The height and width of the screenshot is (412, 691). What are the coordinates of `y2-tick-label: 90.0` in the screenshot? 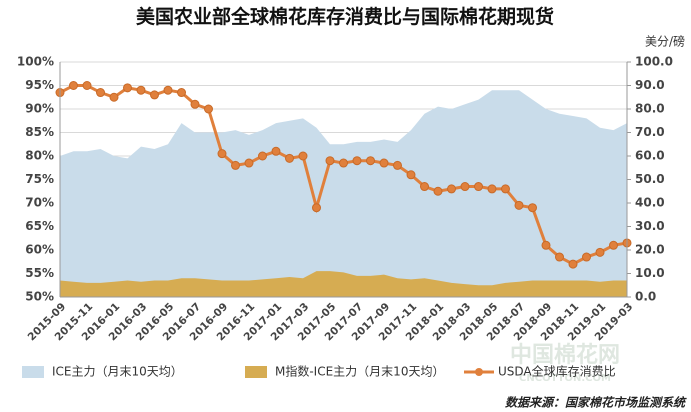 It's located at (650, 85).